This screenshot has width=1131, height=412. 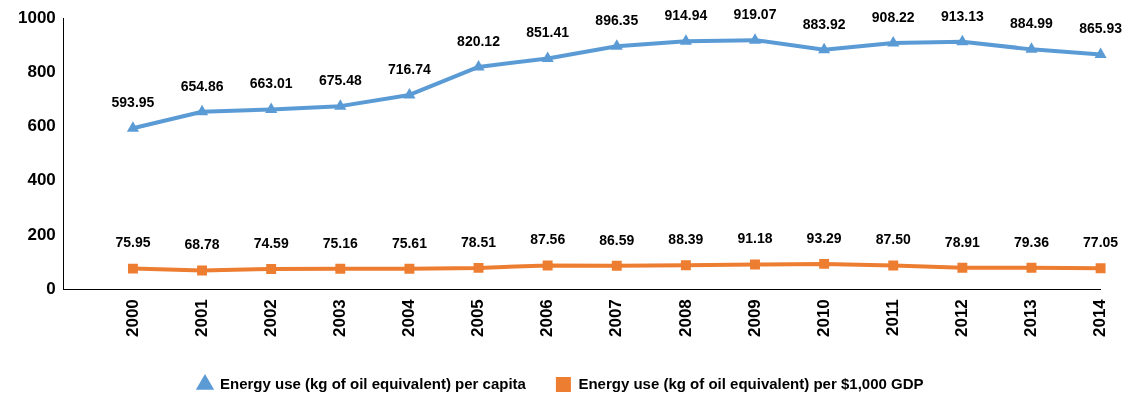 What do you see at coordinates (685, 318) in the screenshot?
I see `x-tick-label: 2008` at bounding box center [685, 318].